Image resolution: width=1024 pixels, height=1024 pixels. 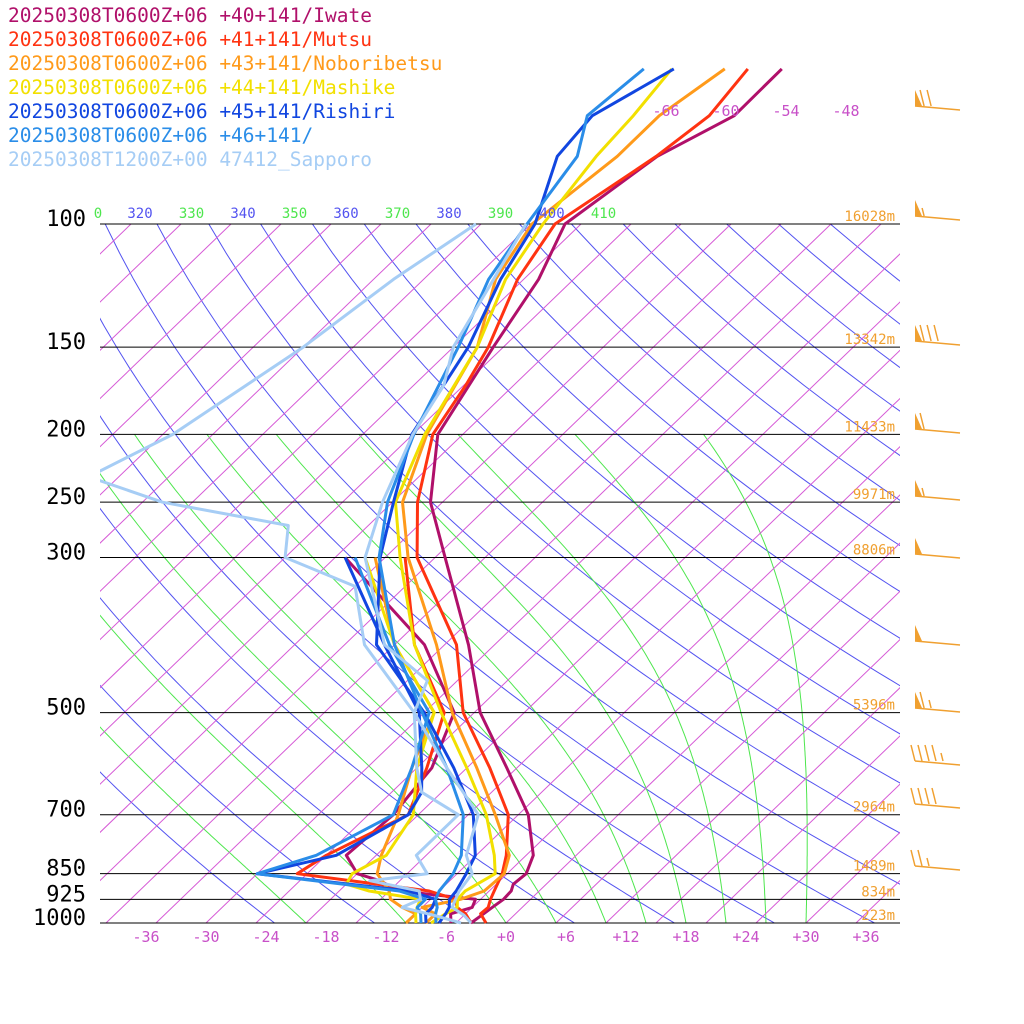 I want to click on temperature-tick-label: +36, so click(x=865, y=937).